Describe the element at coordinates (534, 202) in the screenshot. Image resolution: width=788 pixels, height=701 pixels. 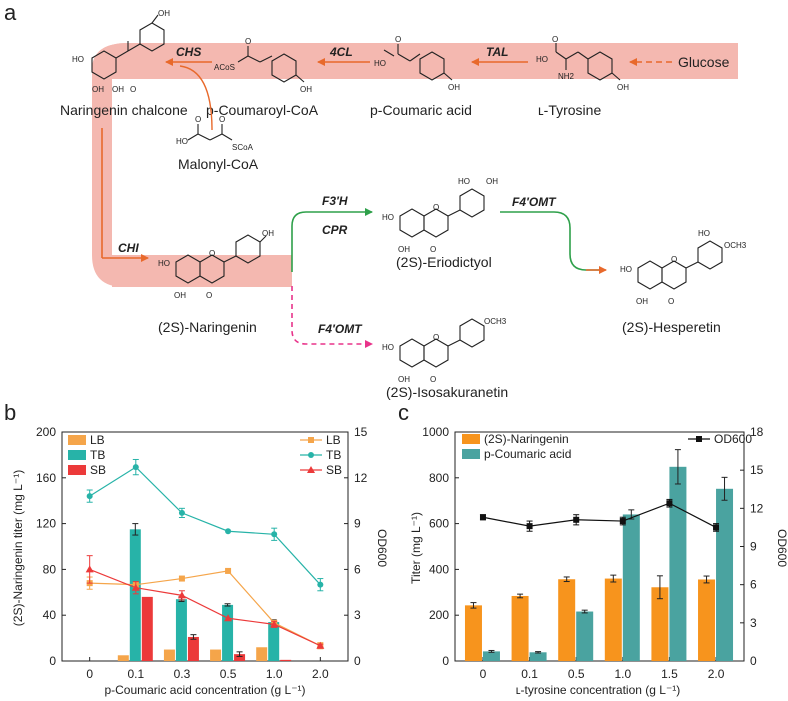
I see `enzyme-f4omt-top: F4′OMT` at that location.